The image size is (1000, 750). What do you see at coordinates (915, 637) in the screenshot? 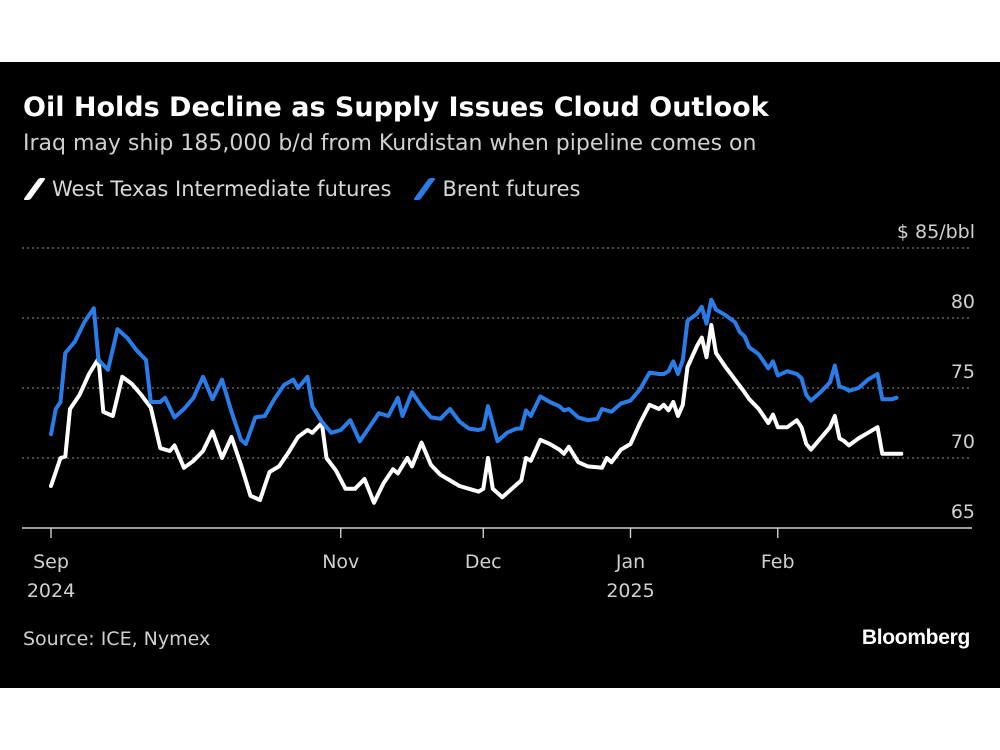
I see `bloomberg-logo: Bloomberg` at bounding box center [915, 637].